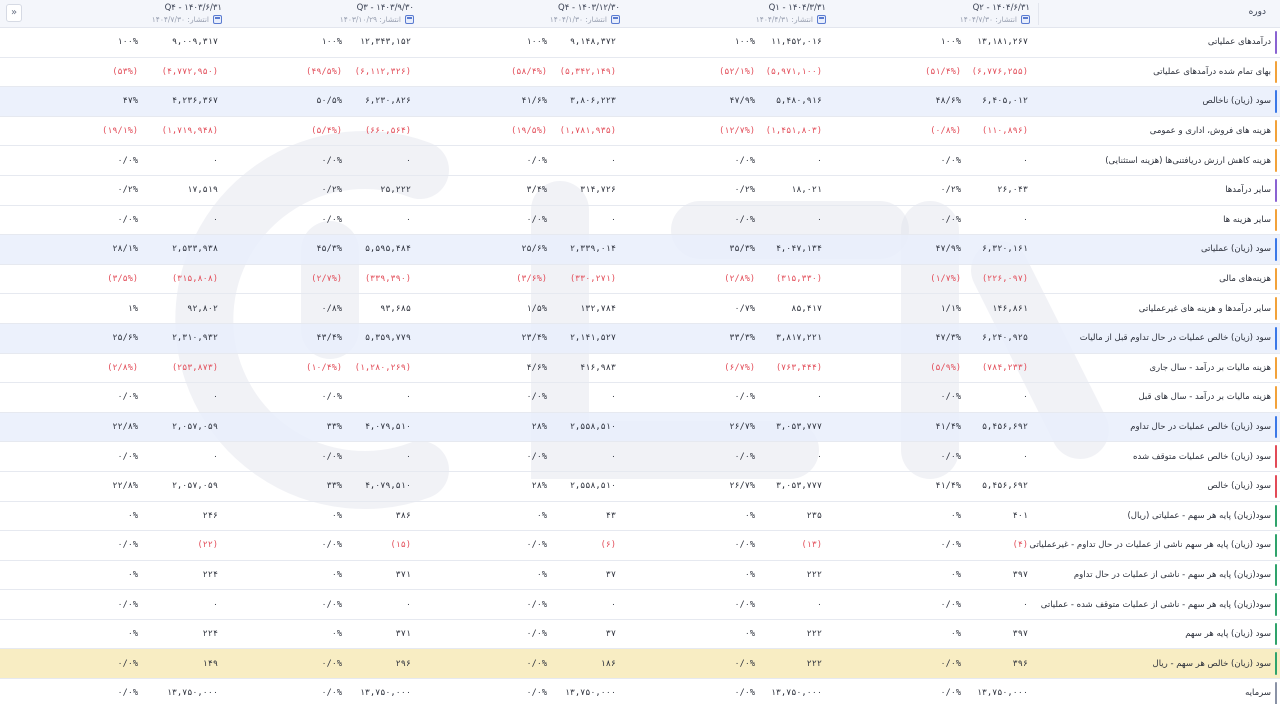 Image resolution: width=1280 pixels, height=704 pixels. Describe the element at coordinates (357, 14) in the screenshot. I see `period-header: Q۳ - ۱۴۰۳/۹/۳۰ انتشار: ۱۴۰۳/۱۰/۲۹` at that location.